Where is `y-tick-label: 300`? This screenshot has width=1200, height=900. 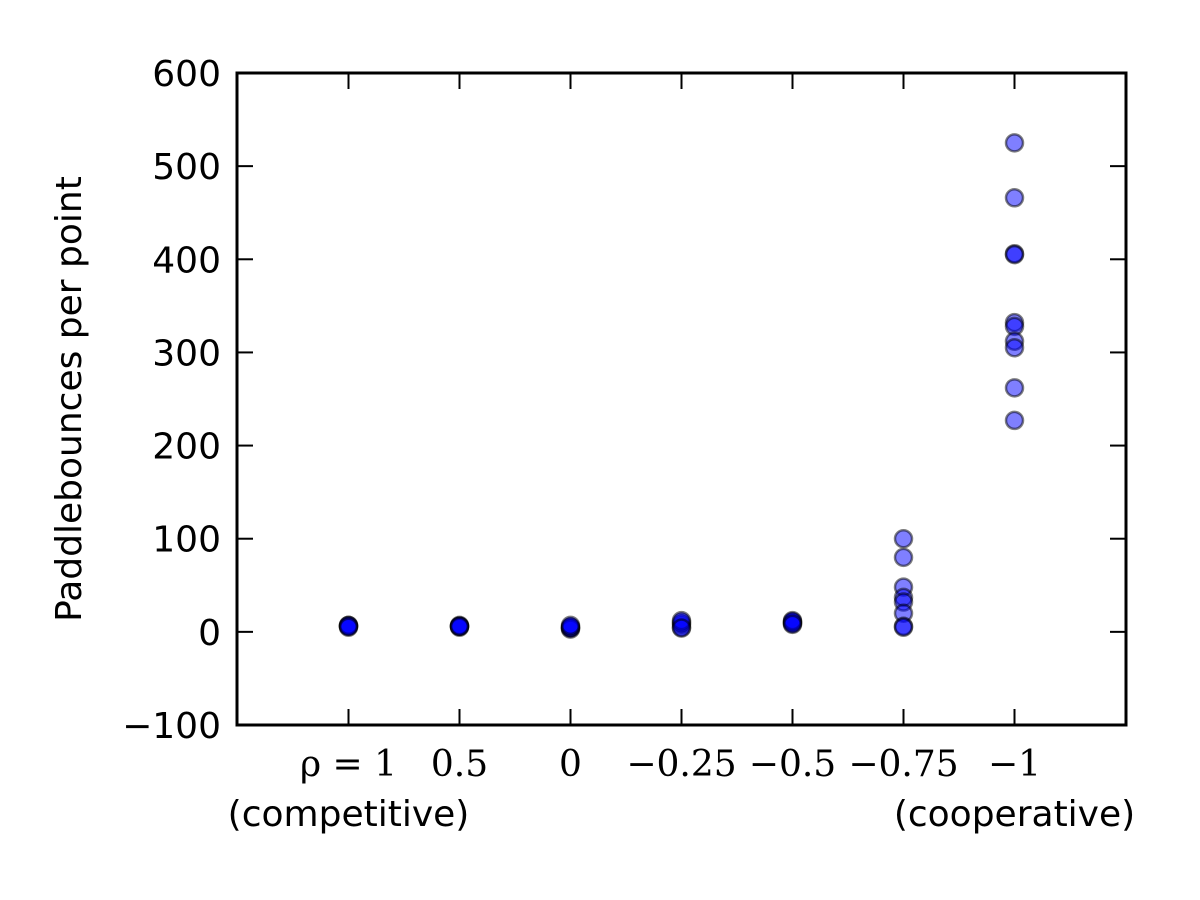
y-tick-label: 300 is located at coordinates (186, 353).